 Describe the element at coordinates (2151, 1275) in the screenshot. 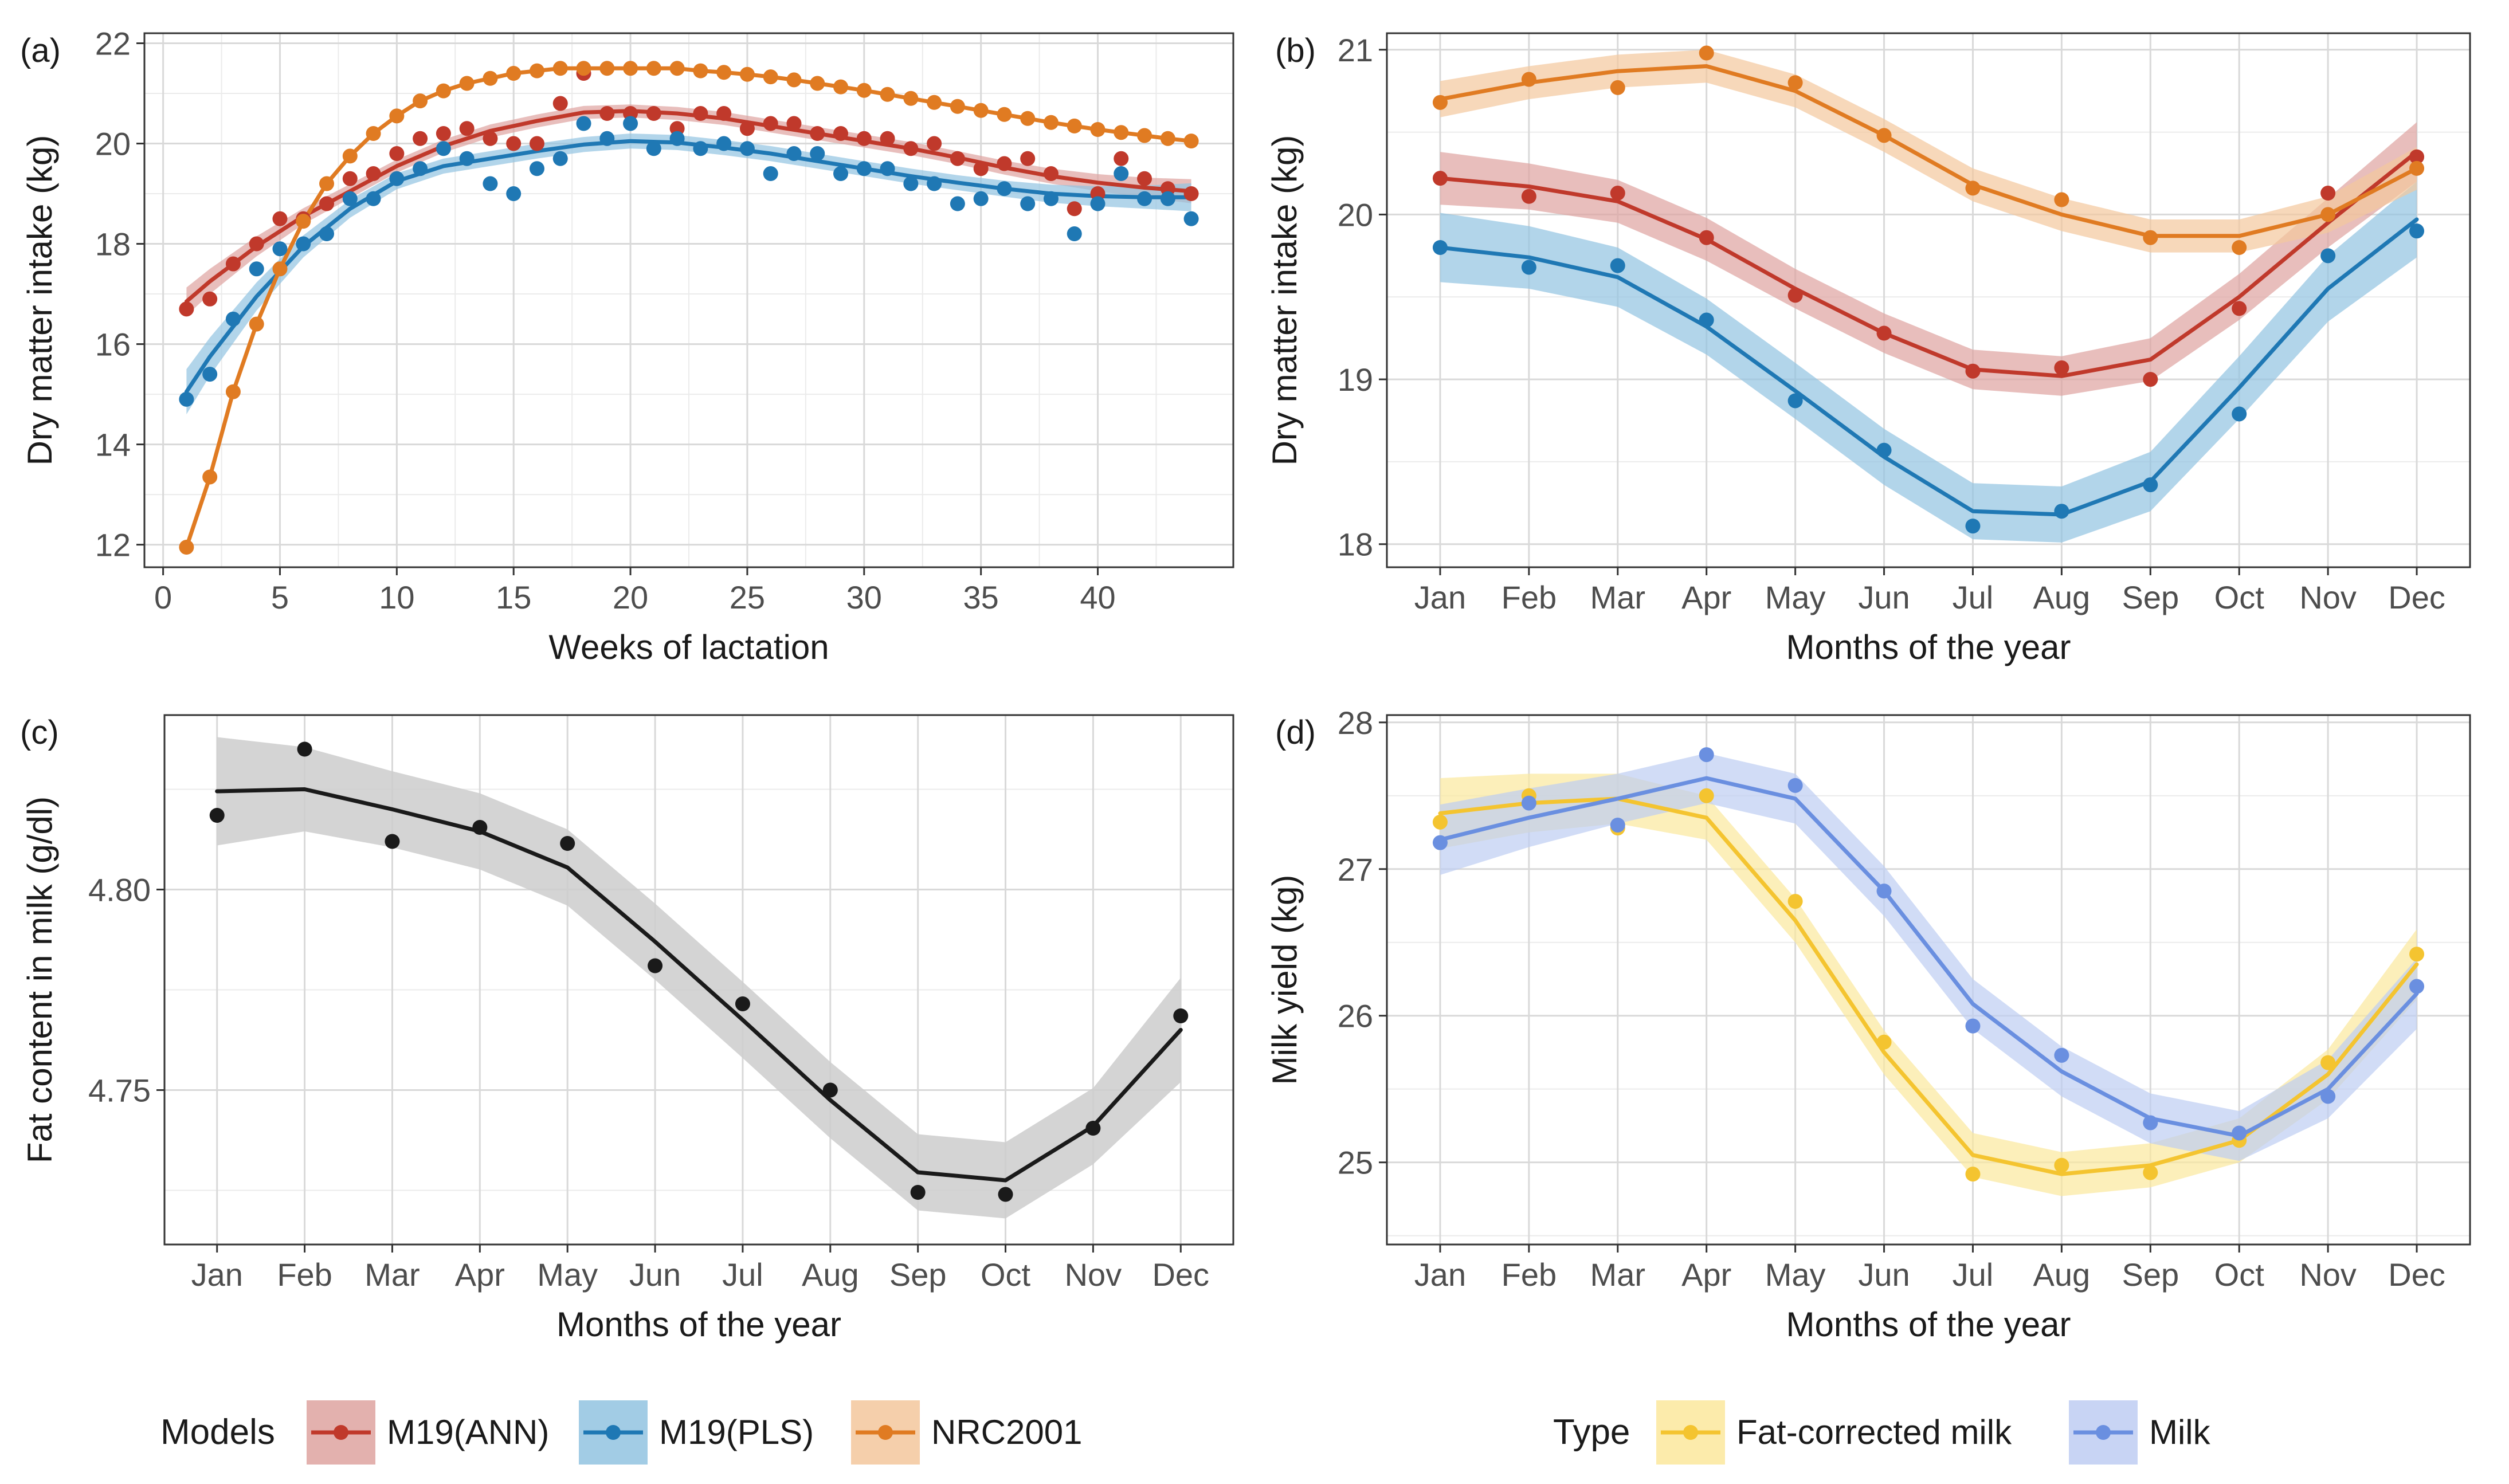

I see `x-tick-label: Sep` at that location.